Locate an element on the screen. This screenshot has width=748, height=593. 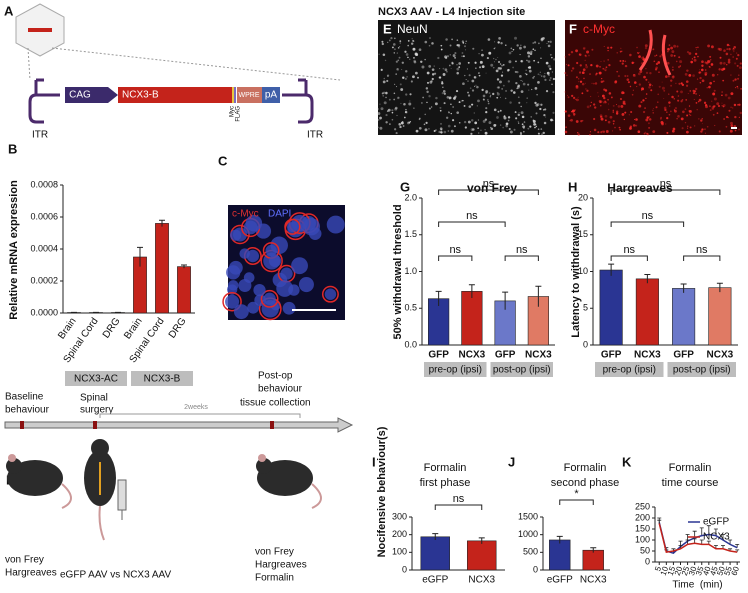
chart-title: Formalin is located at coordinates (690, 468).